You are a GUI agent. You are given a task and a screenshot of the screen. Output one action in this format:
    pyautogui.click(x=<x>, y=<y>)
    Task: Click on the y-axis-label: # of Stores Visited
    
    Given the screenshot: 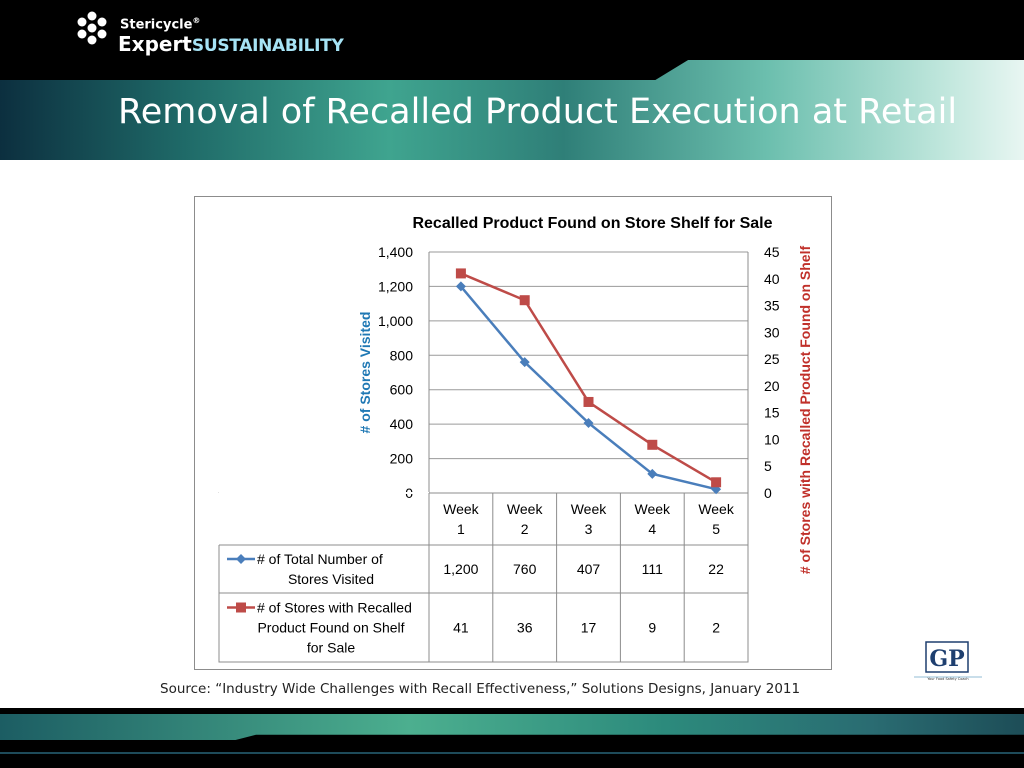 What is the action you would take?
    pyautogui.click(x=365, y=373)
    